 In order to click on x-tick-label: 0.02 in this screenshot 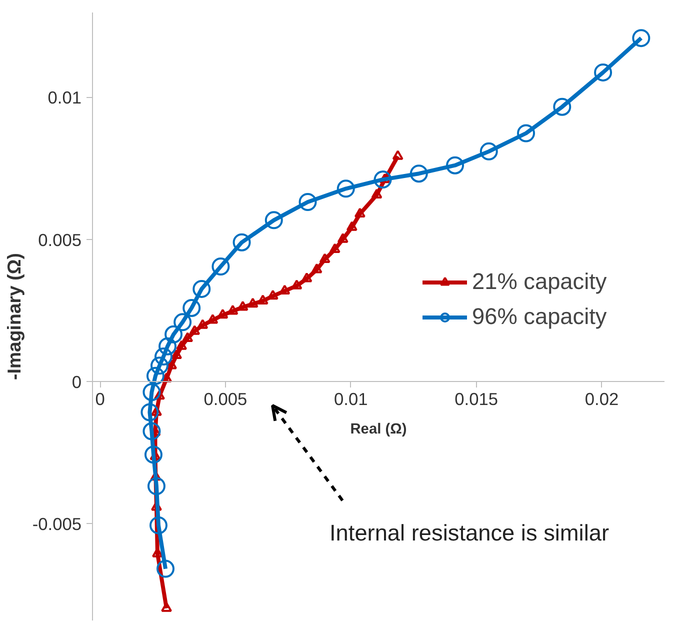, I will do `click(601, 398)`.